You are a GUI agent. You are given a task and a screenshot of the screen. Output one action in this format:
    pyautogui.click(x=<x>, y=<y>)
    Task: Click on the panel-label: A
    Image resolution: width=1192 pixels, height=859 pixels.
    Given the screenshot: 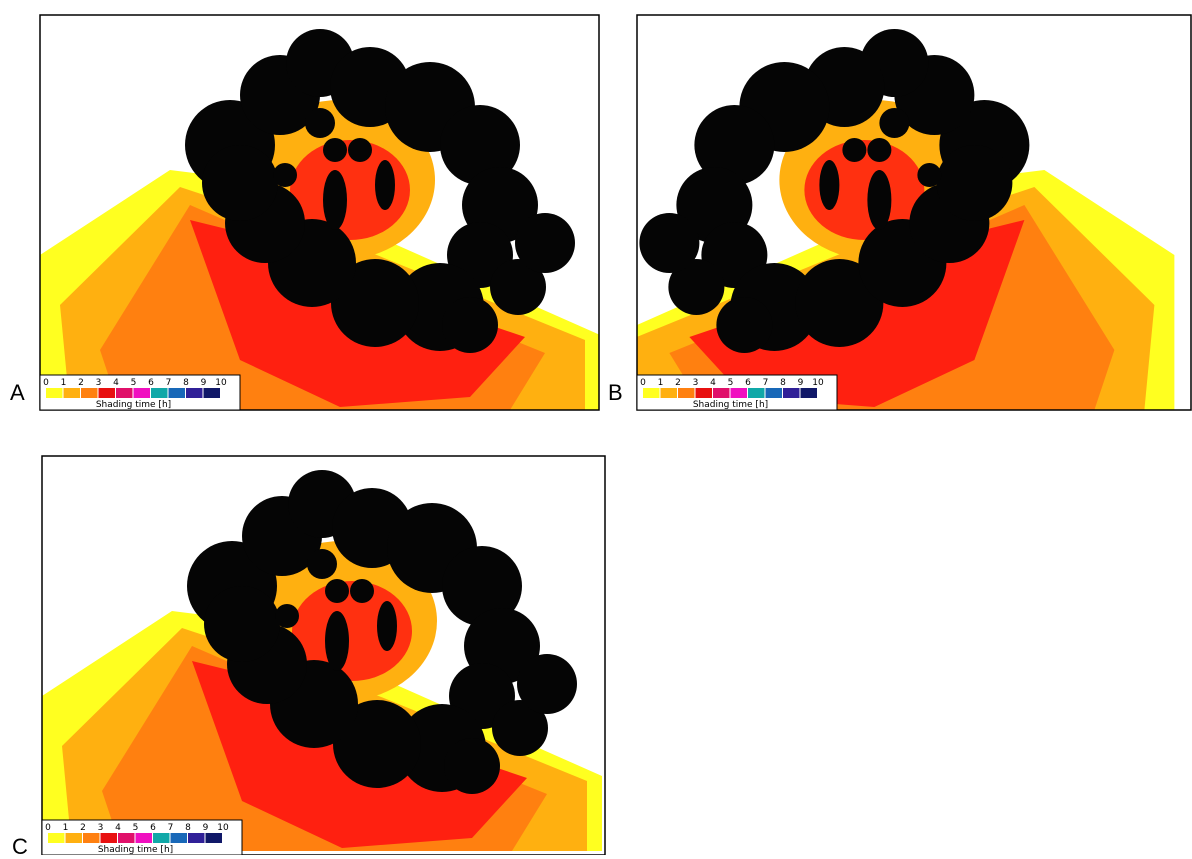 What is the action you would take?
    pyautogui.click(x=17, y=392)
    